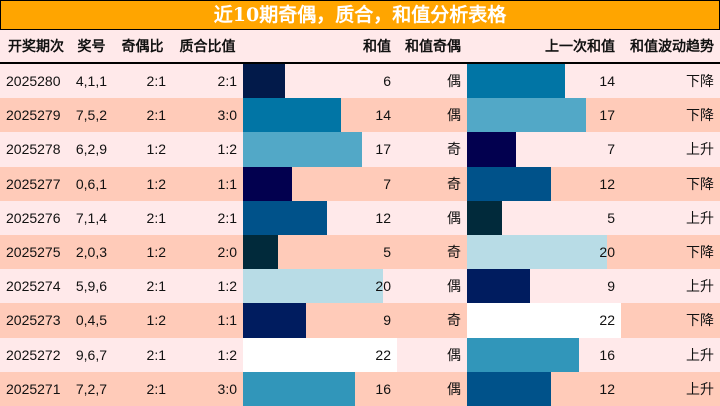  I want to click on sum-cell-text: 9, so click(387, 320).